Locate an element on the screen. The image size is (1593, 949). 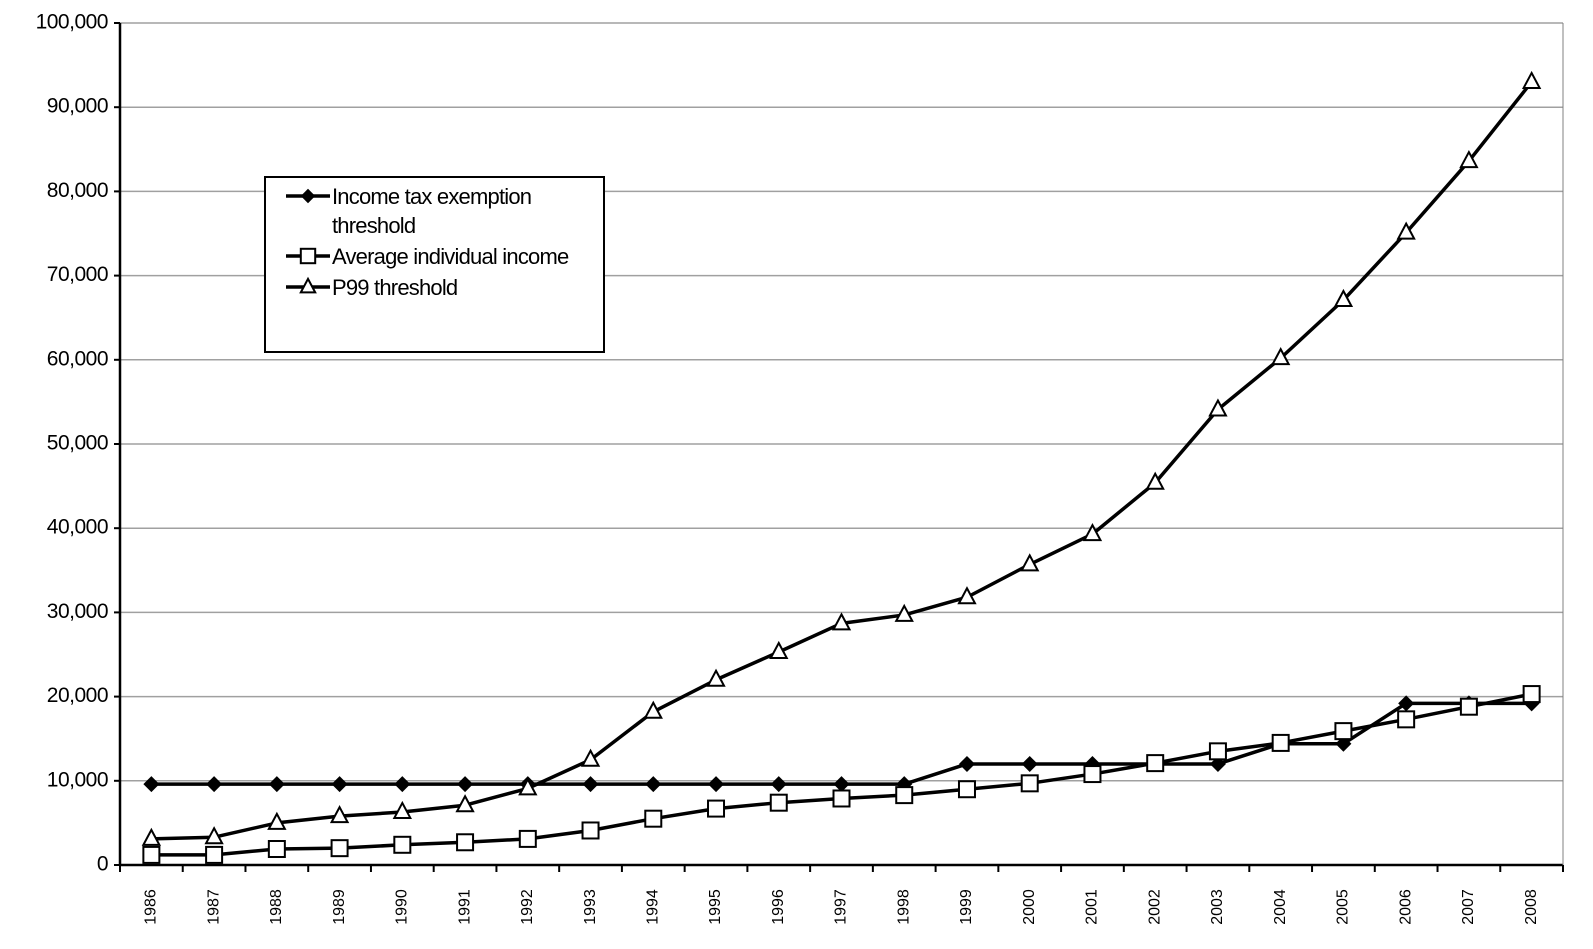
y-tick-label: 0 is located at coordinates (102, 864).